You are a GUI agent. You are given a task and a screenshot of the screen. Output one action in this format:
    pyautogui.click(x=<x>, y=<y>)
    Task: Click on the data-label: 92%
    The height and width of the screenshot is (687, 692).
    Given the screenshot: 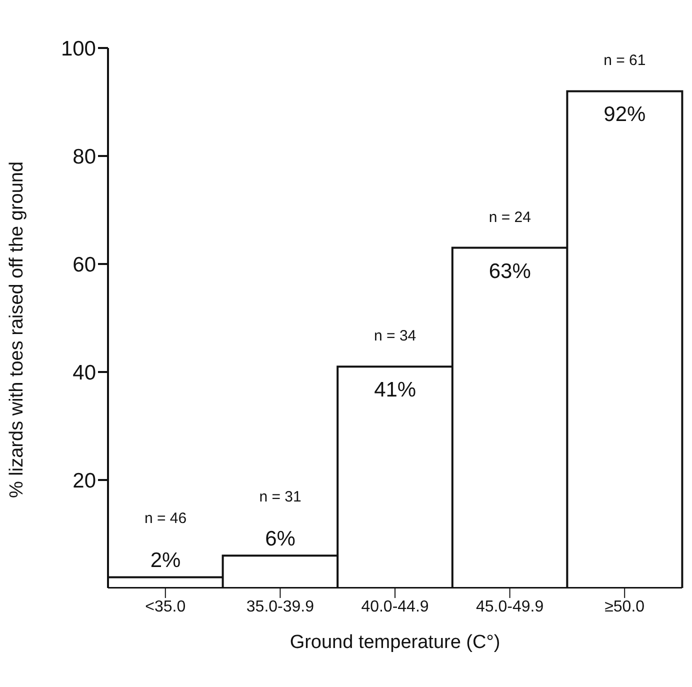 What is the action you would take?
    pyautogui.click(x=625, y=114)
    